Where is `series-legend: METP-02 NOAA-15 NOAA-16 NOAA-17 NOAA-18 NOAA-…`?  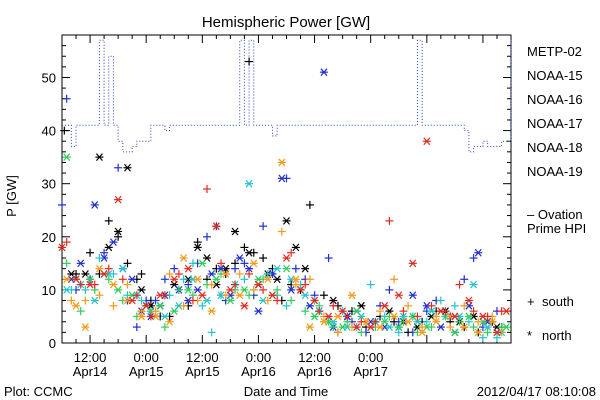 series-legend: METP-02 NOAA-15 NOAA-16 NOAA-17 NOAA-18 NOAA-… is located at coordinates (555, 111).